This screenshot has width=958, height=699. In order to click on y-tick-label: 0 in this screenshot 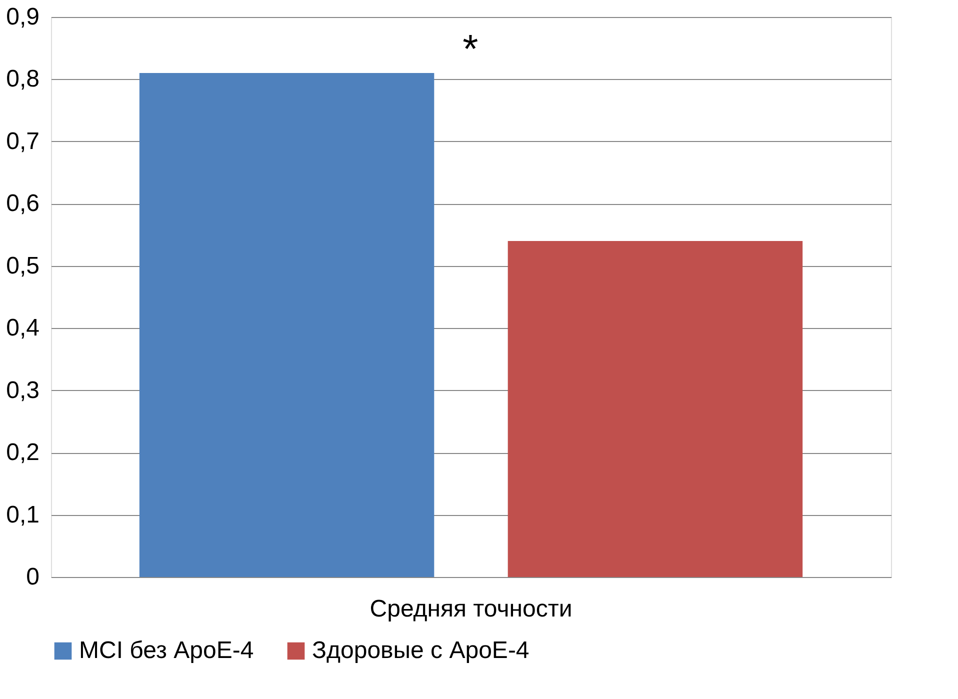, I will do `click(33, 577)`.